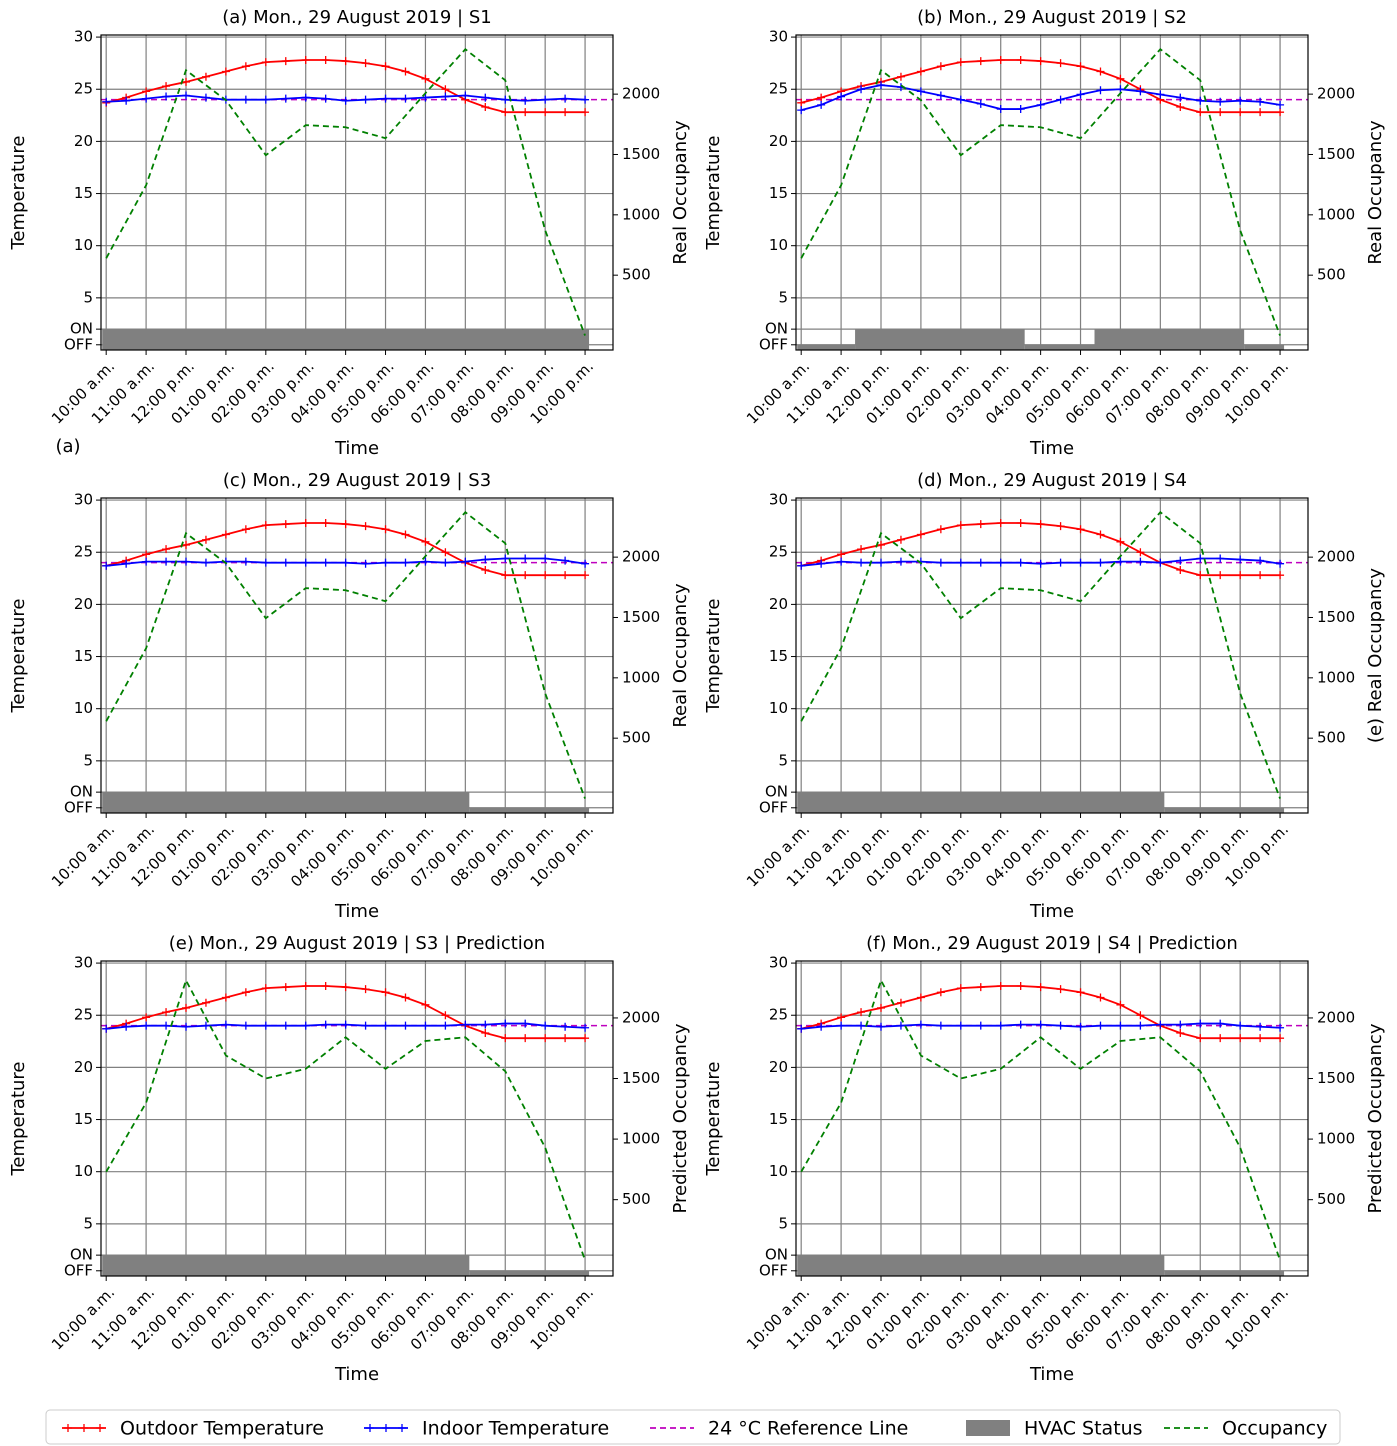 The height and width of the screenshot is (1446, 1397). I want to click on plot-frame, so click(1052, 192).